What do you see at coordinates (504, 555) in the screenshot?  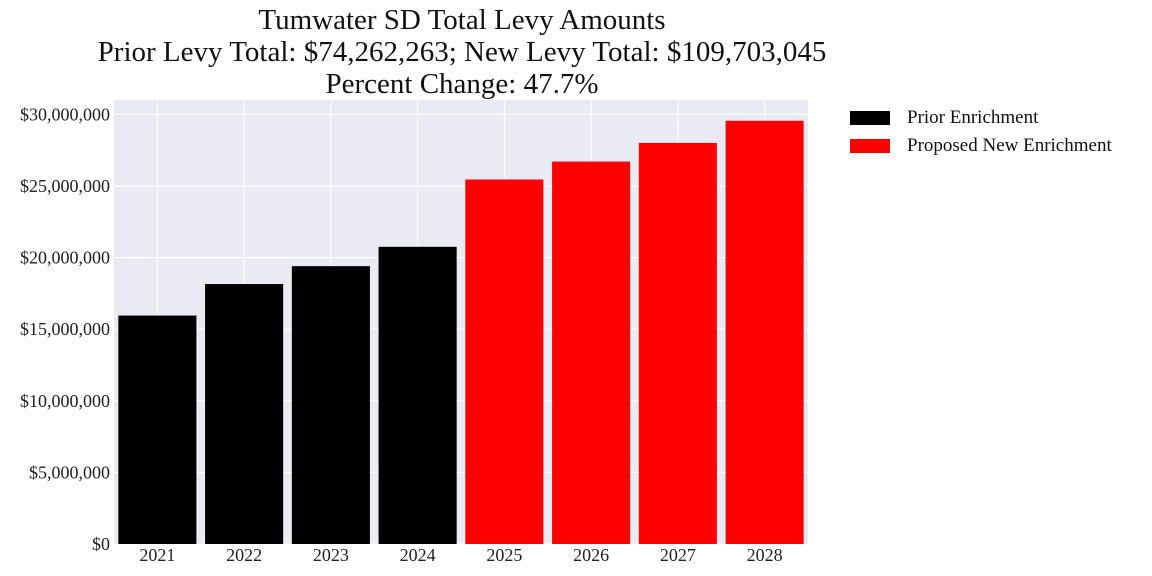 I see `x-tick-label: 2025` at bounding box center [504, 555].